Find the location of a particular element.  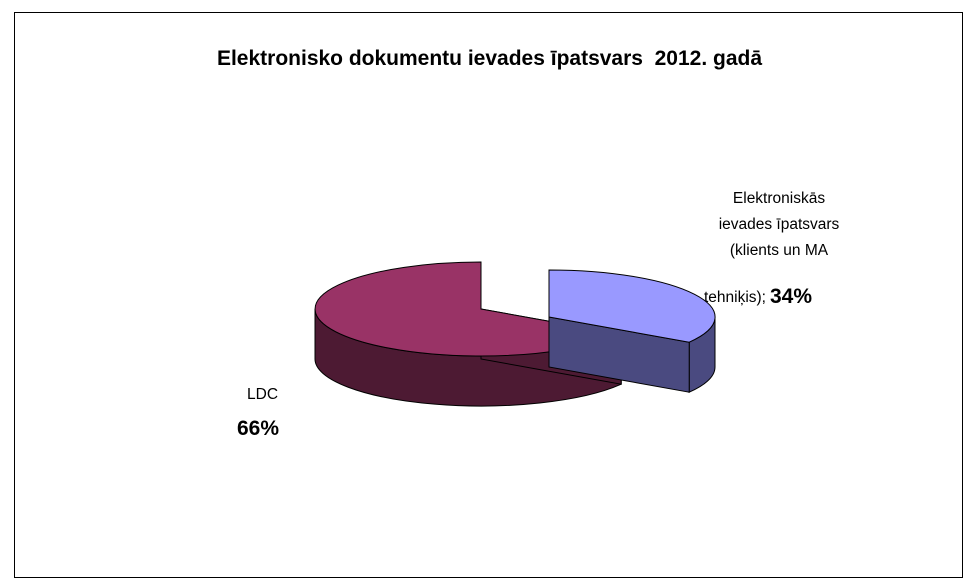

label-ldc-value: 66% is located at coordinates (258, 428).